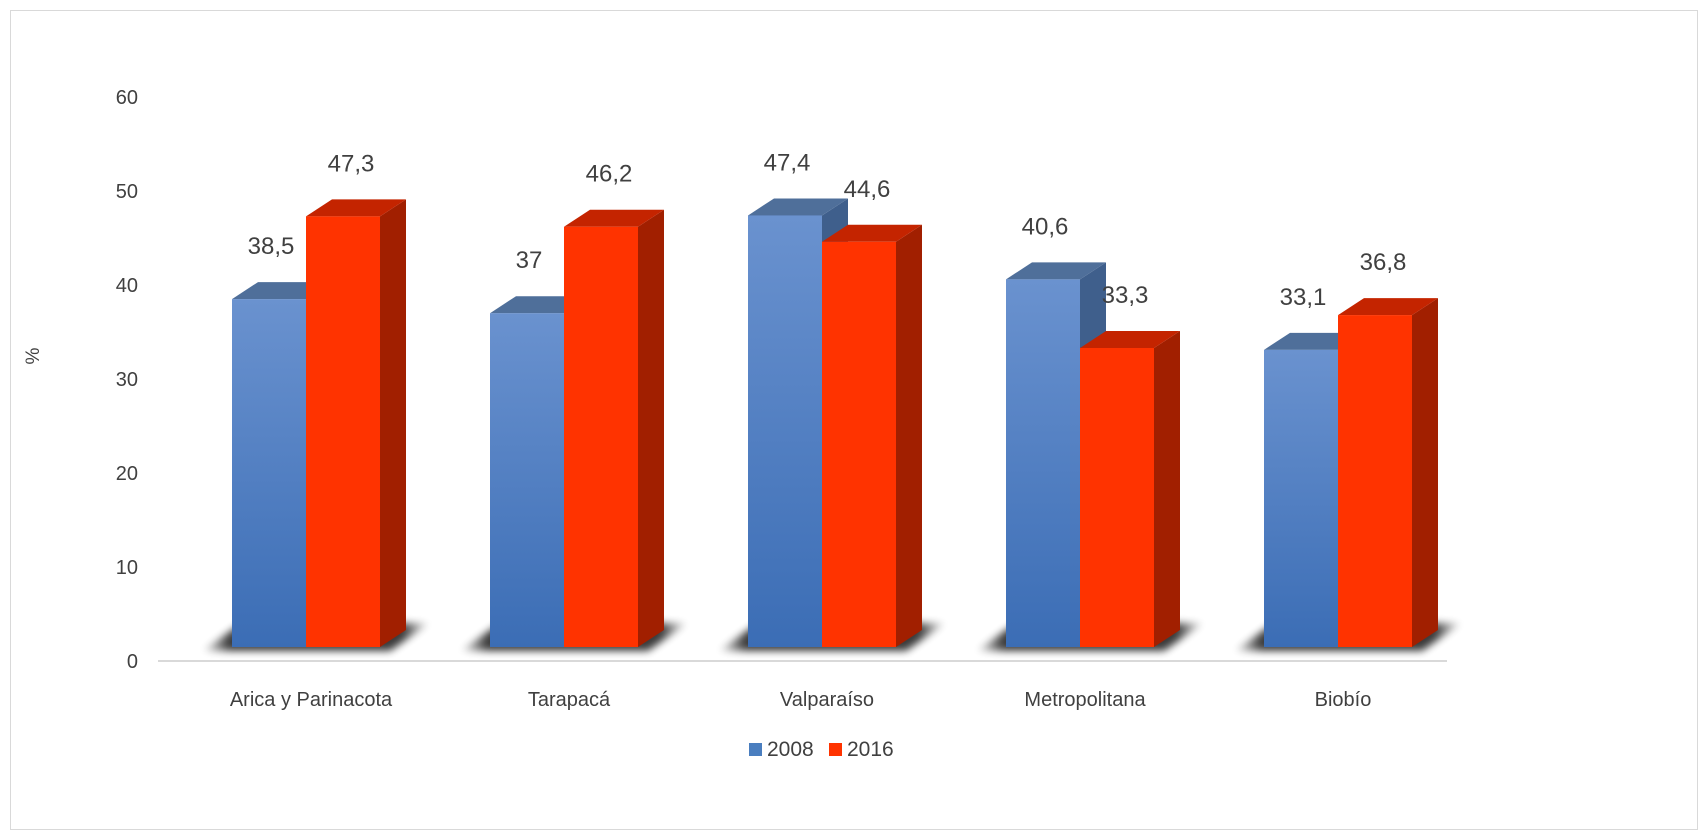 The width and height of the screenshot is (1700, 834). Describe the element at coordinates (132, 662) in the screenshot. I see `y-tick-label: 0` at that location.